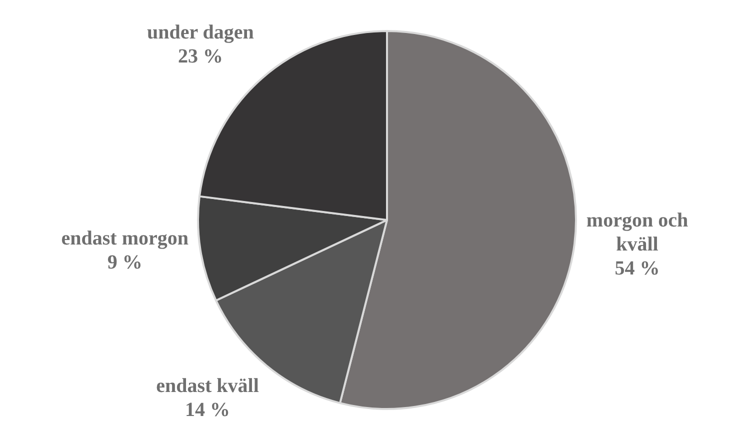  What do you see at coordinates (207, 410) in the screenshot?
I see `data-label: 14 %` at bounding box center [207, 410].